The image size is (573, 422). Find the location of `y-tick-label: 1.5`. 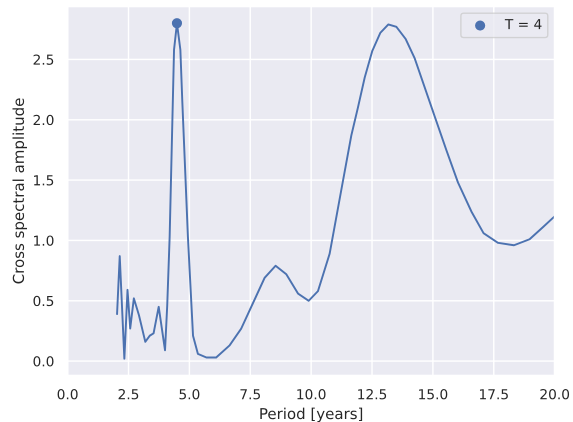

y-tick-label: 1.5 is located at coordinates (44, 180).